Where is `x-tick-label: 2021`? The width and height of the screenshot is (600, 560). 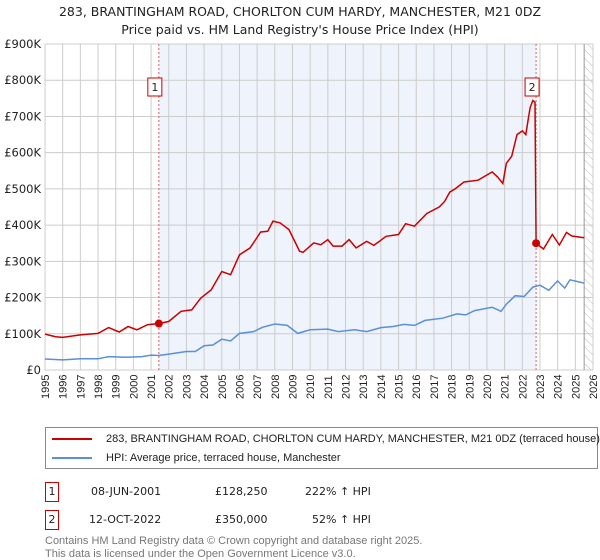
x-tick-label: 2021 is located at coordinates (506, 387).